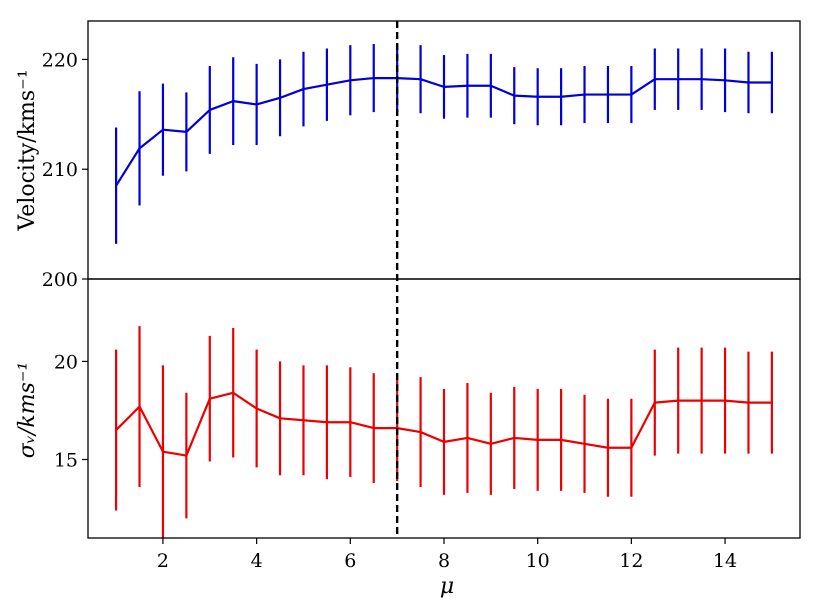  Describe the element at coordinates (350, 561) in the screenshot. I see `bottom-x-tick-label: 6` at that location.